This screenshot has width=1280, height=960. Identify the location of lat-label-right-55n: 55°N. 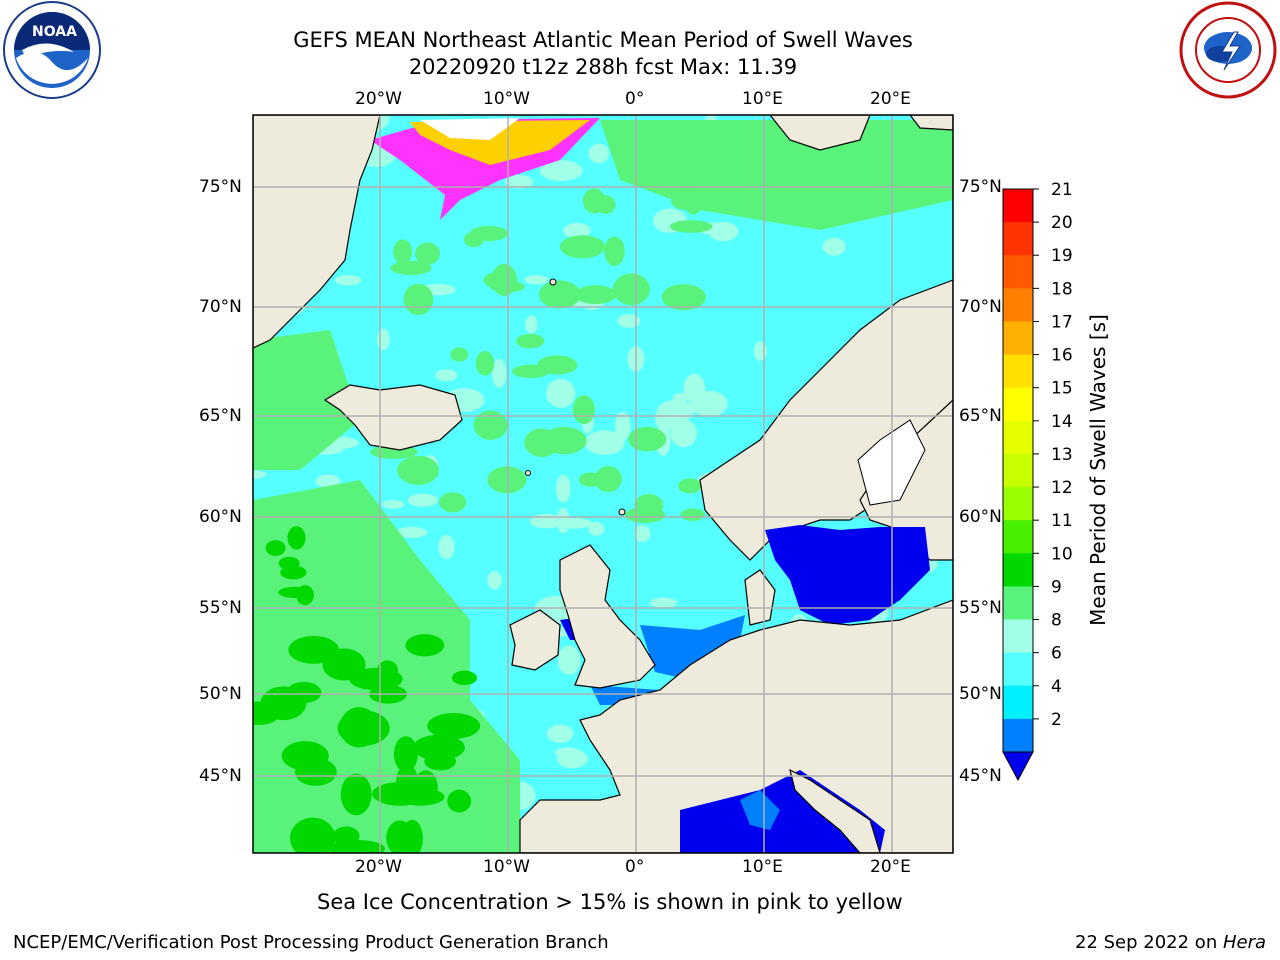
(980, 608).